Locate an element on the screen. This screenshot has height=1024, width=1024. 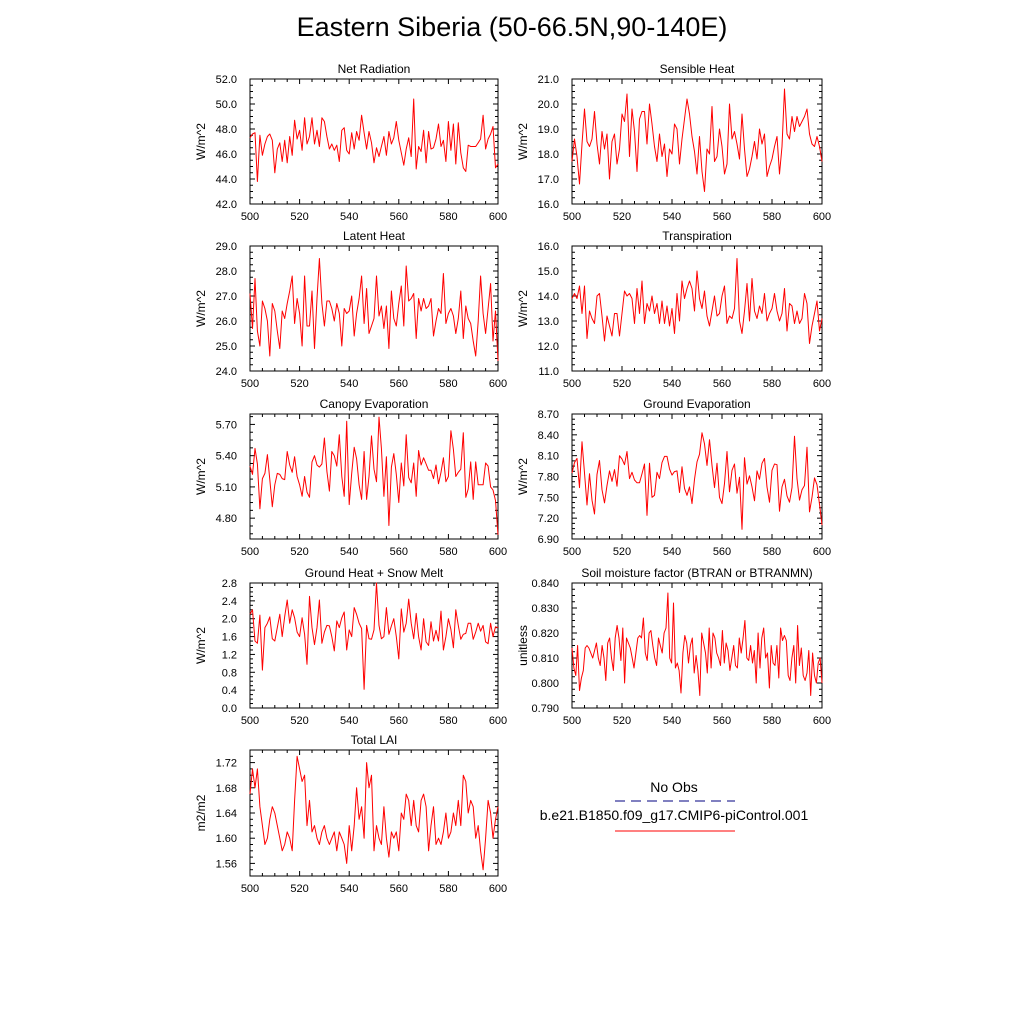
y-tick-label: 20.0 is located at coordinates (548, 105).